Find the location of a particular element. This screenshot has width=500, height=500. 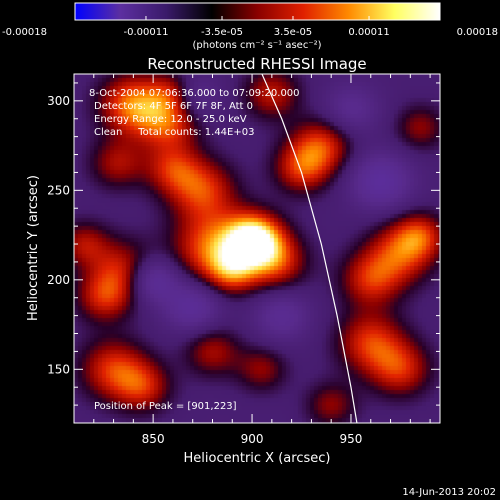

annotation-energy: Energy Range: 12.0 - 25.0 keV is located at coordinates (170, 119).